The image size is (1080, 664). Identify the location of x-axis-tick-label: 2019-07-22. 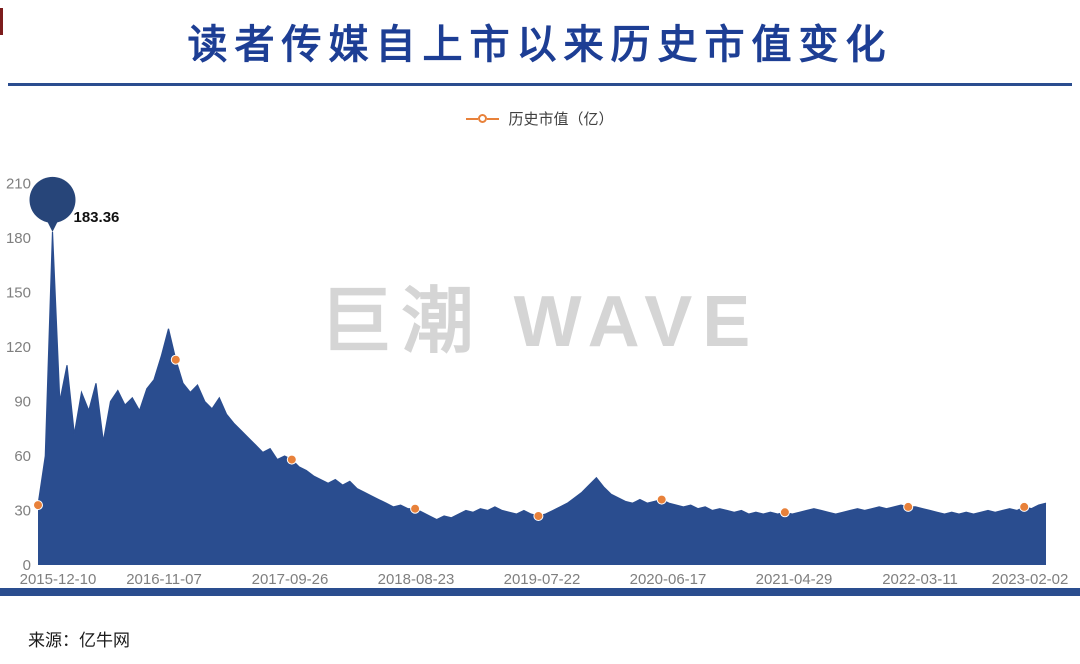
(542, 579).